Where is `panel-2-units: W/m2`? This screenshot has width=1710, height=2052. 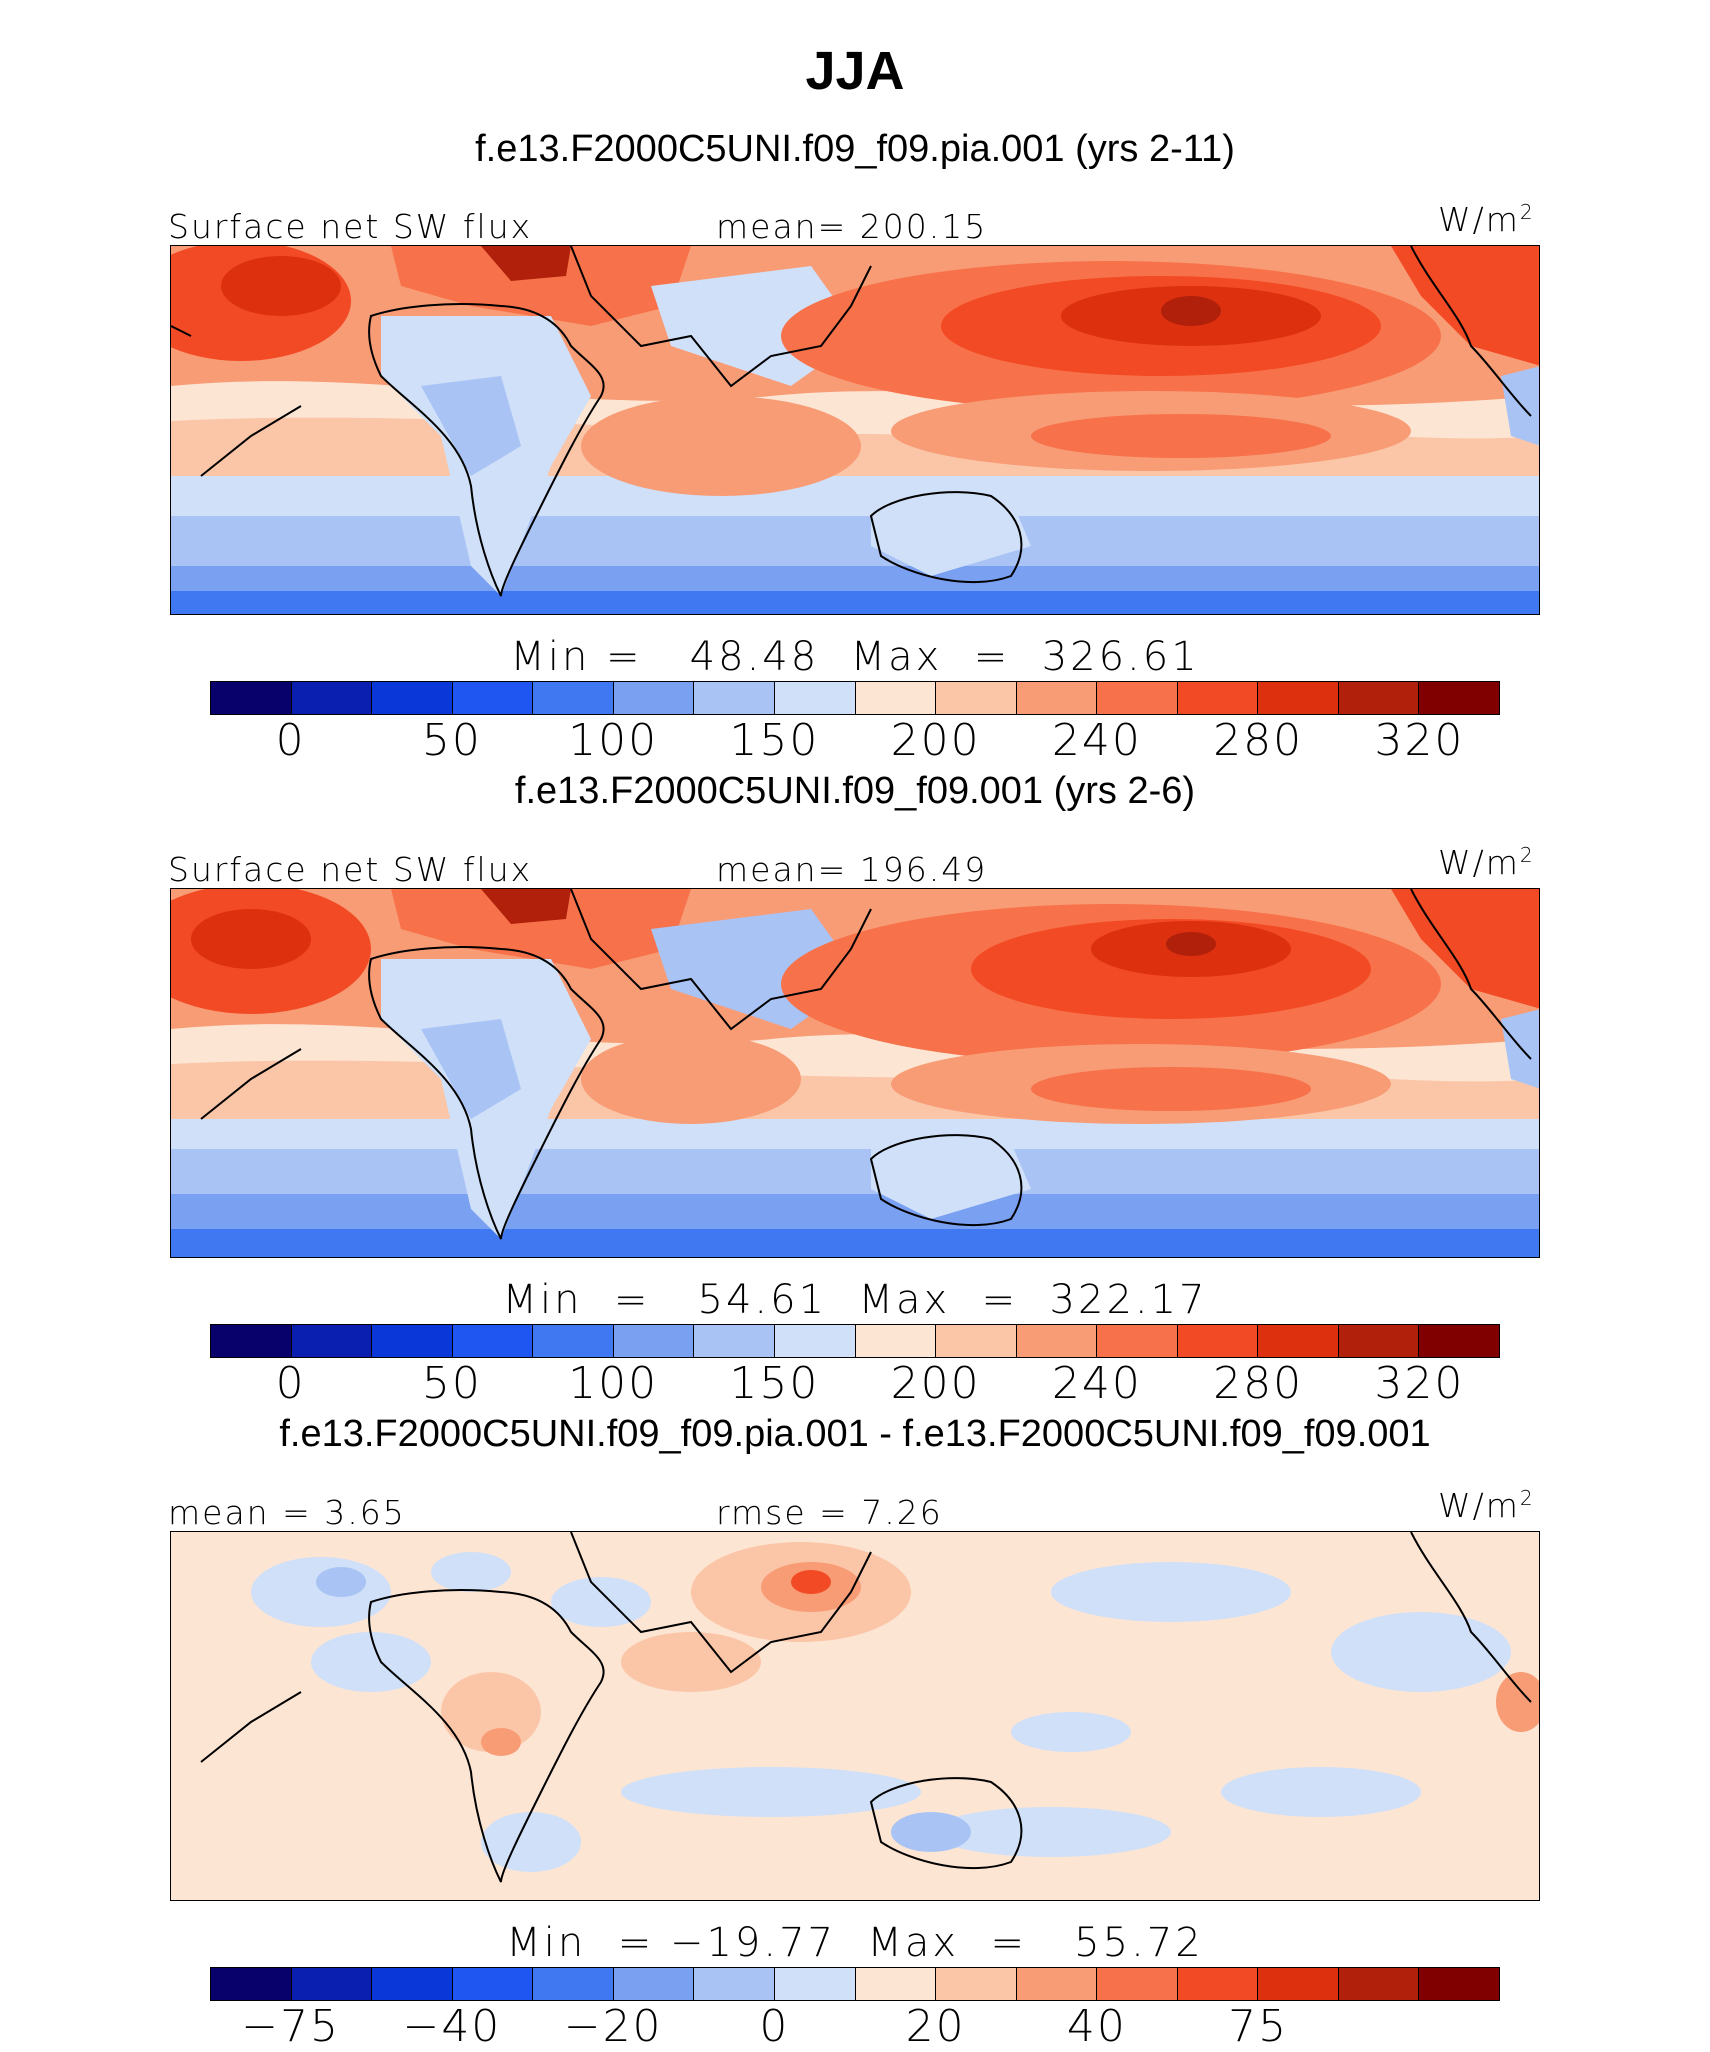
panel-2-units: W/m2 is located at coordinates (1486, 862).